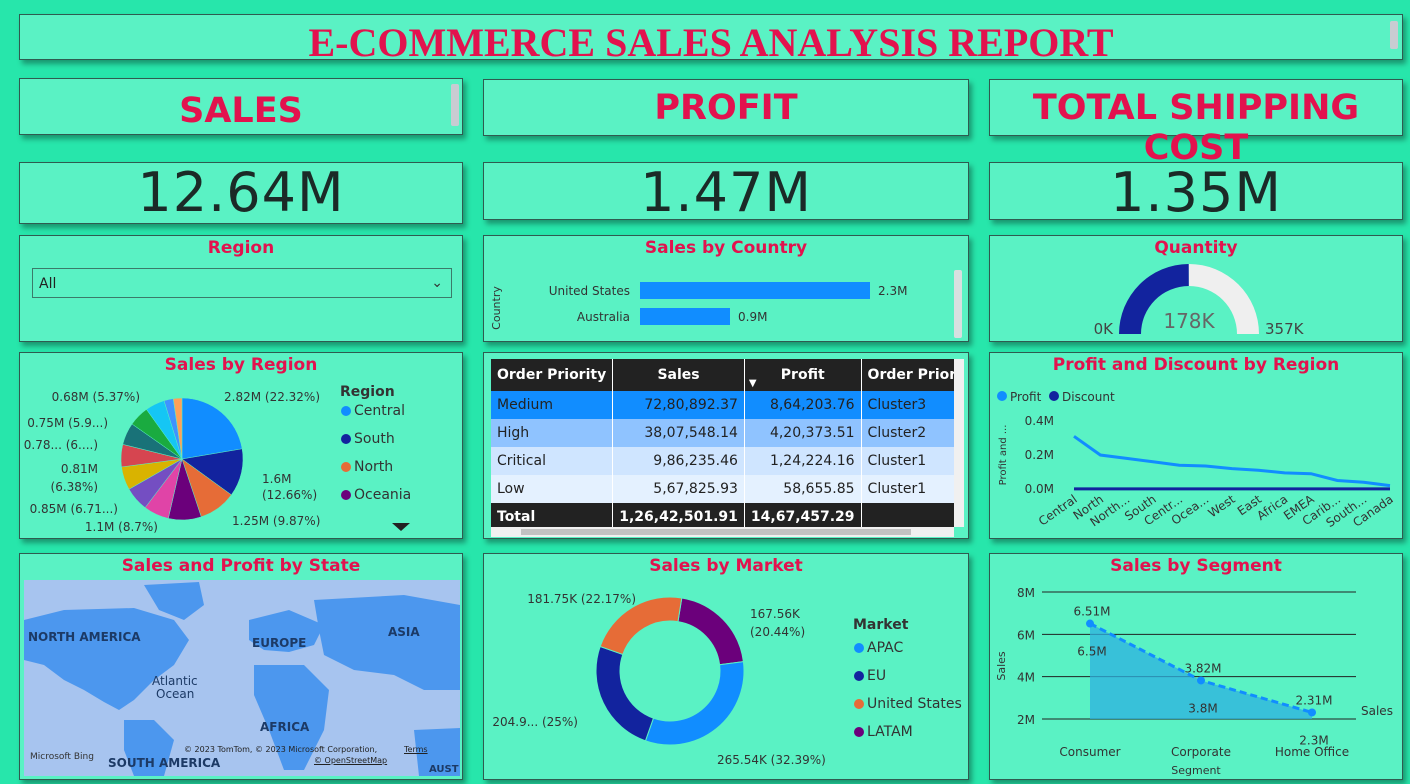  What do you see at coordinates (603, 317) in the screenshot?
I see `country-tick-label: Australia` at bounding box center [603, 317].